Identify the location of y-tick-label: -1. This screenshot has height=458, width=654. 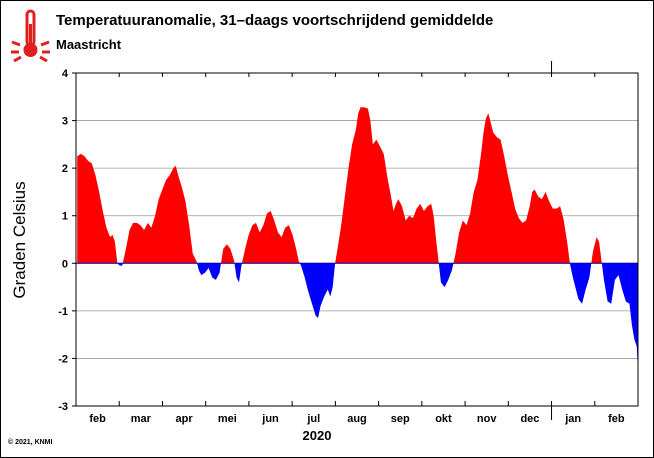
(63, 312).